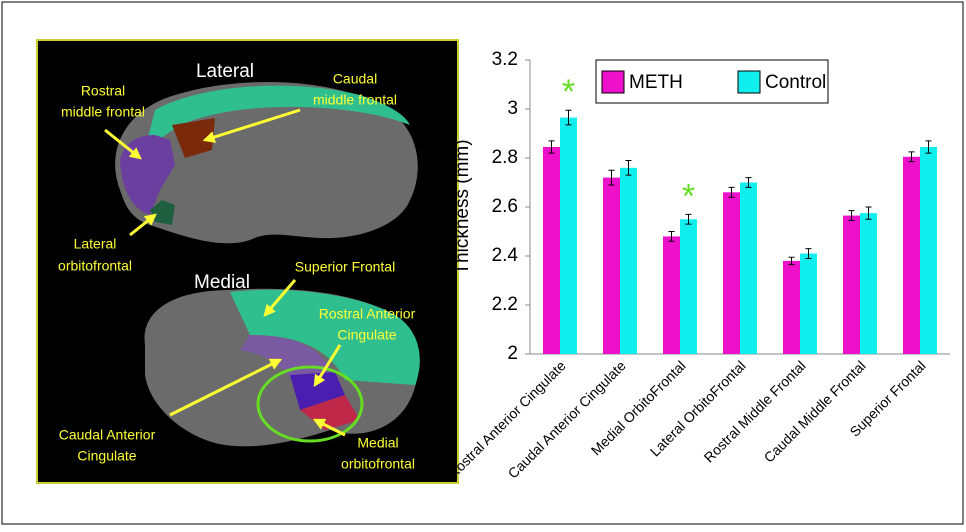 Image resolution: width=966 pixels, height=532 pixels. Describe the element at coordinates (225, 71) in the screenshot. I see `lateral-title: Lateral` at that location.